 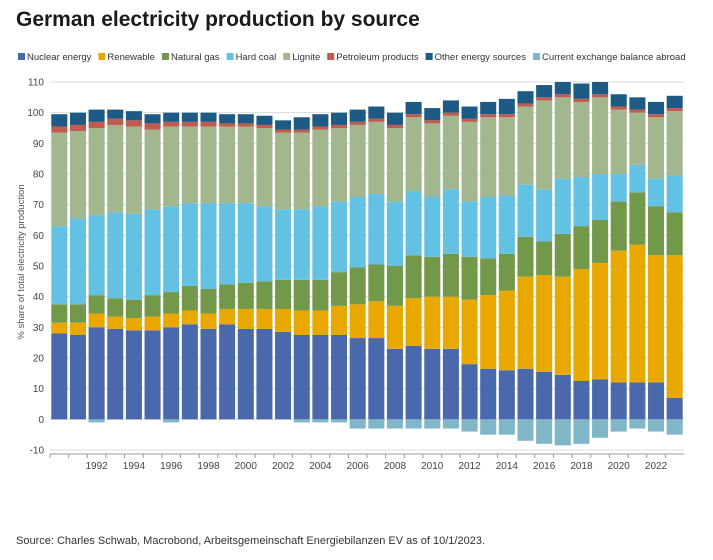 I want to click on y-tick-label: 40, so click(x=39, y=297).